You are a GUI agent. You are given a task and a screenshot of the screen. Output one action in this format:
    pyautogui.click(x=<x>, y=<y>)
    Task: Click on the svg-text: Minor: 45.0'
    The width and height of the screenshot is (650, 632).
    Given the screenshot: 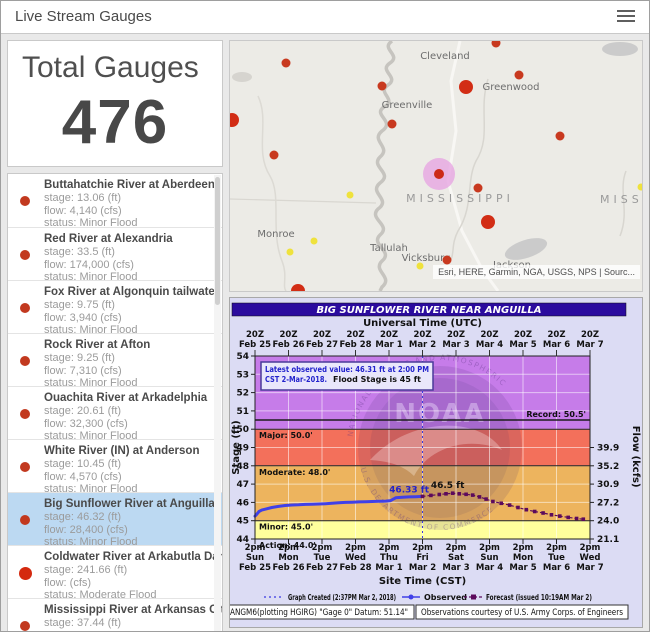 What is the action you would take?
    pyautogui.click(x=286, y=527)
    